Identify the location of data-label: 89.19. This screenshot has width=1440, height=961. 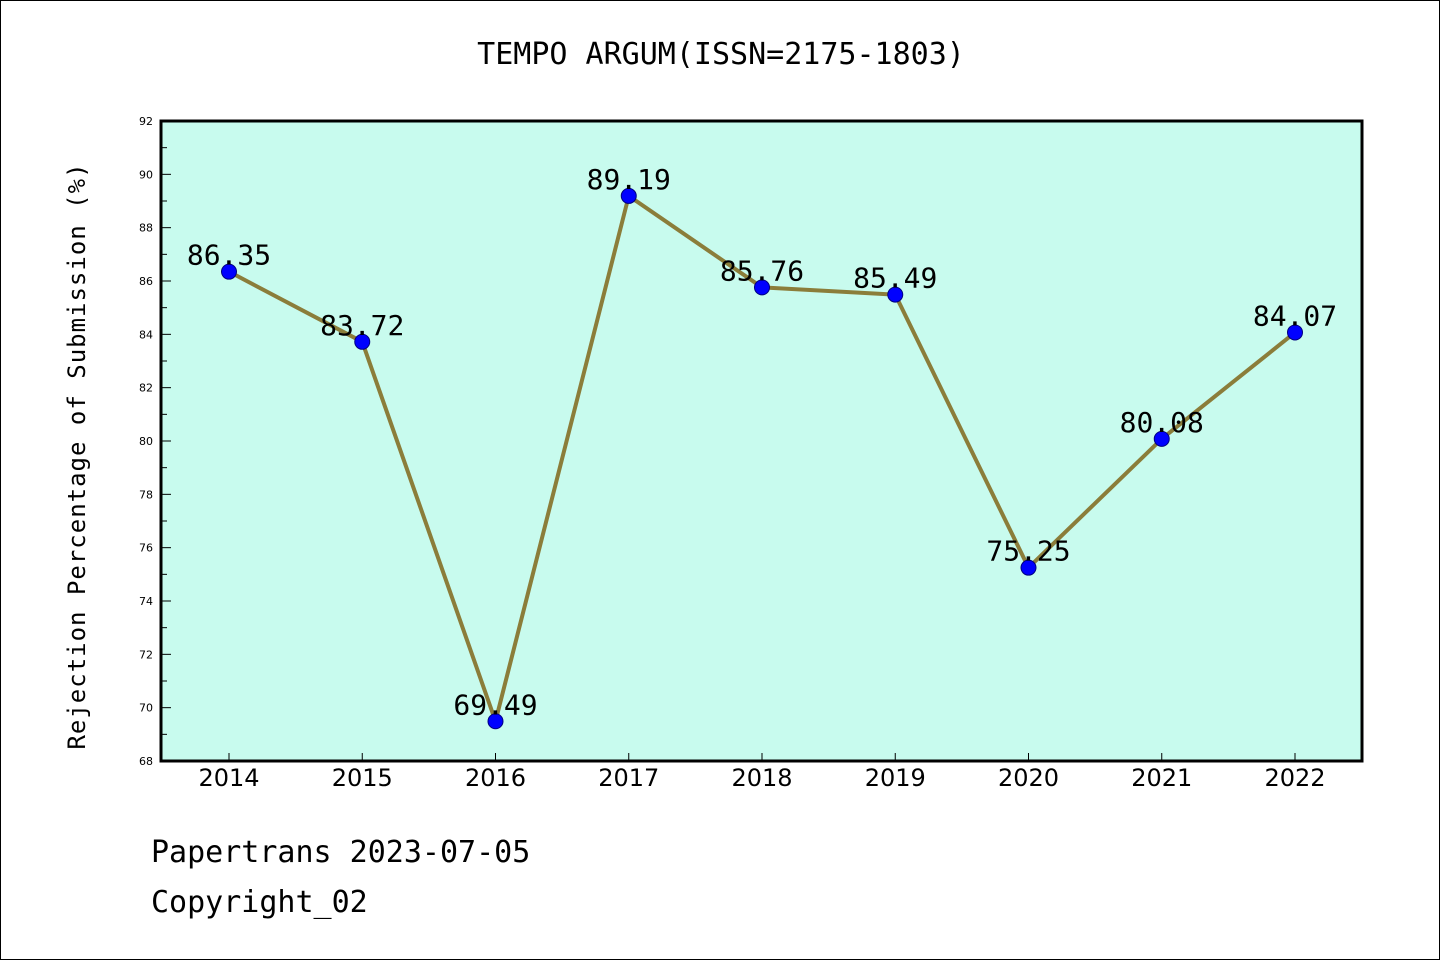
(629, 179).